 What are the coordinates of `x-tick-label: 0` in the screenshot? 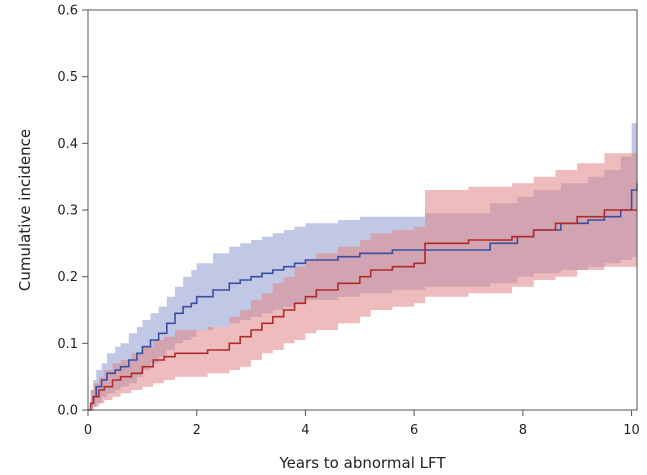 It's located at (88, 430).